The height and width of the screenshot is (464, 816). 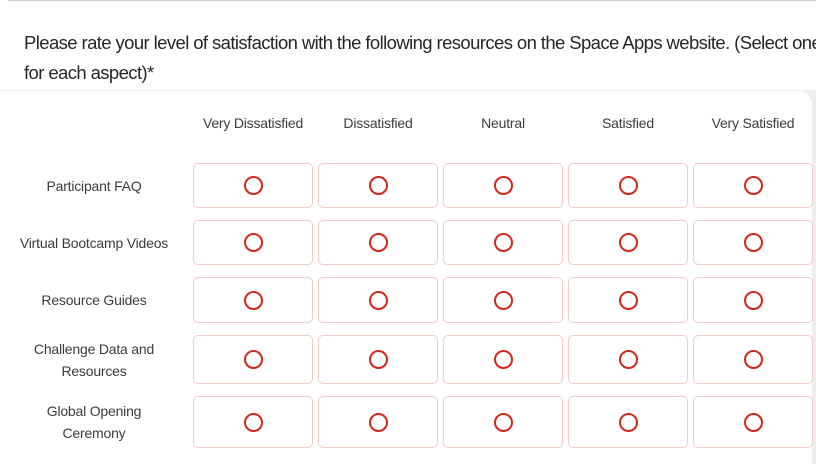 I want to click on radio-cell-global-opening-ceremony-very-satisfied, so click(x=753, y=422).